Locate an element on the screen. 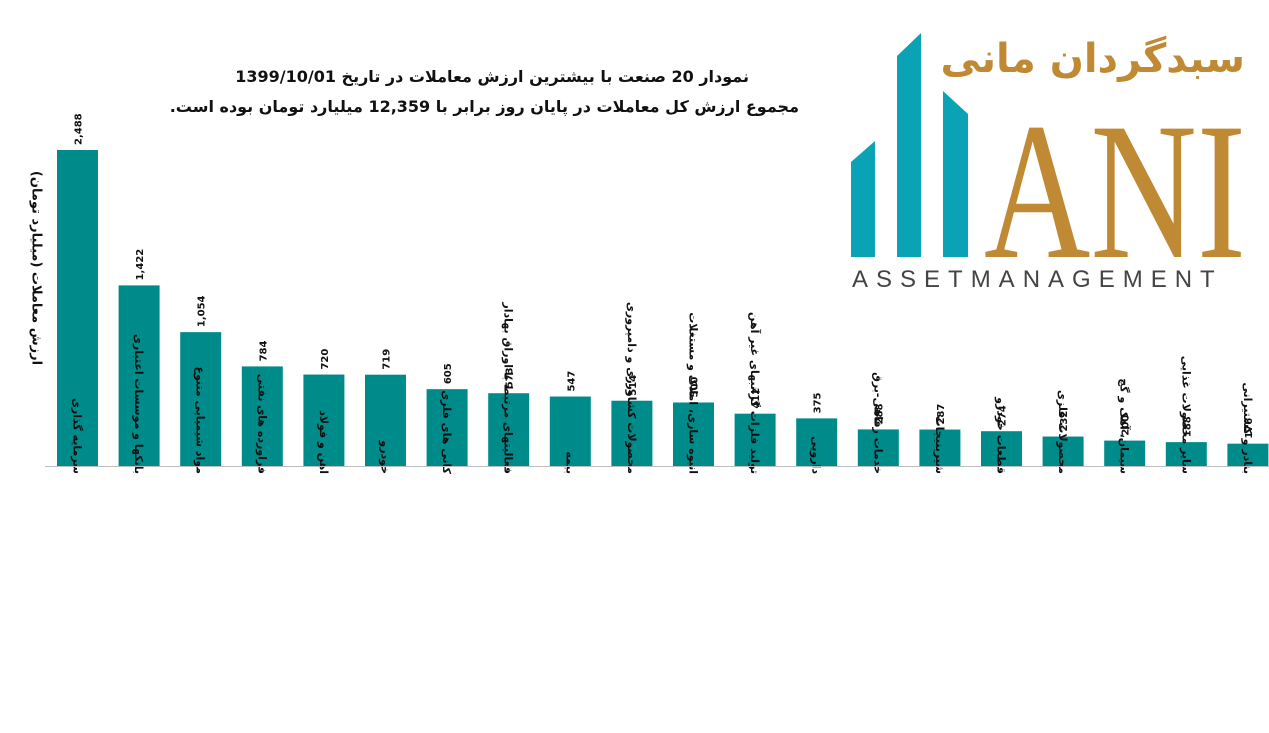  logo-brand-persian: سبدگردان مانی is located at coordinates (1092, 59).